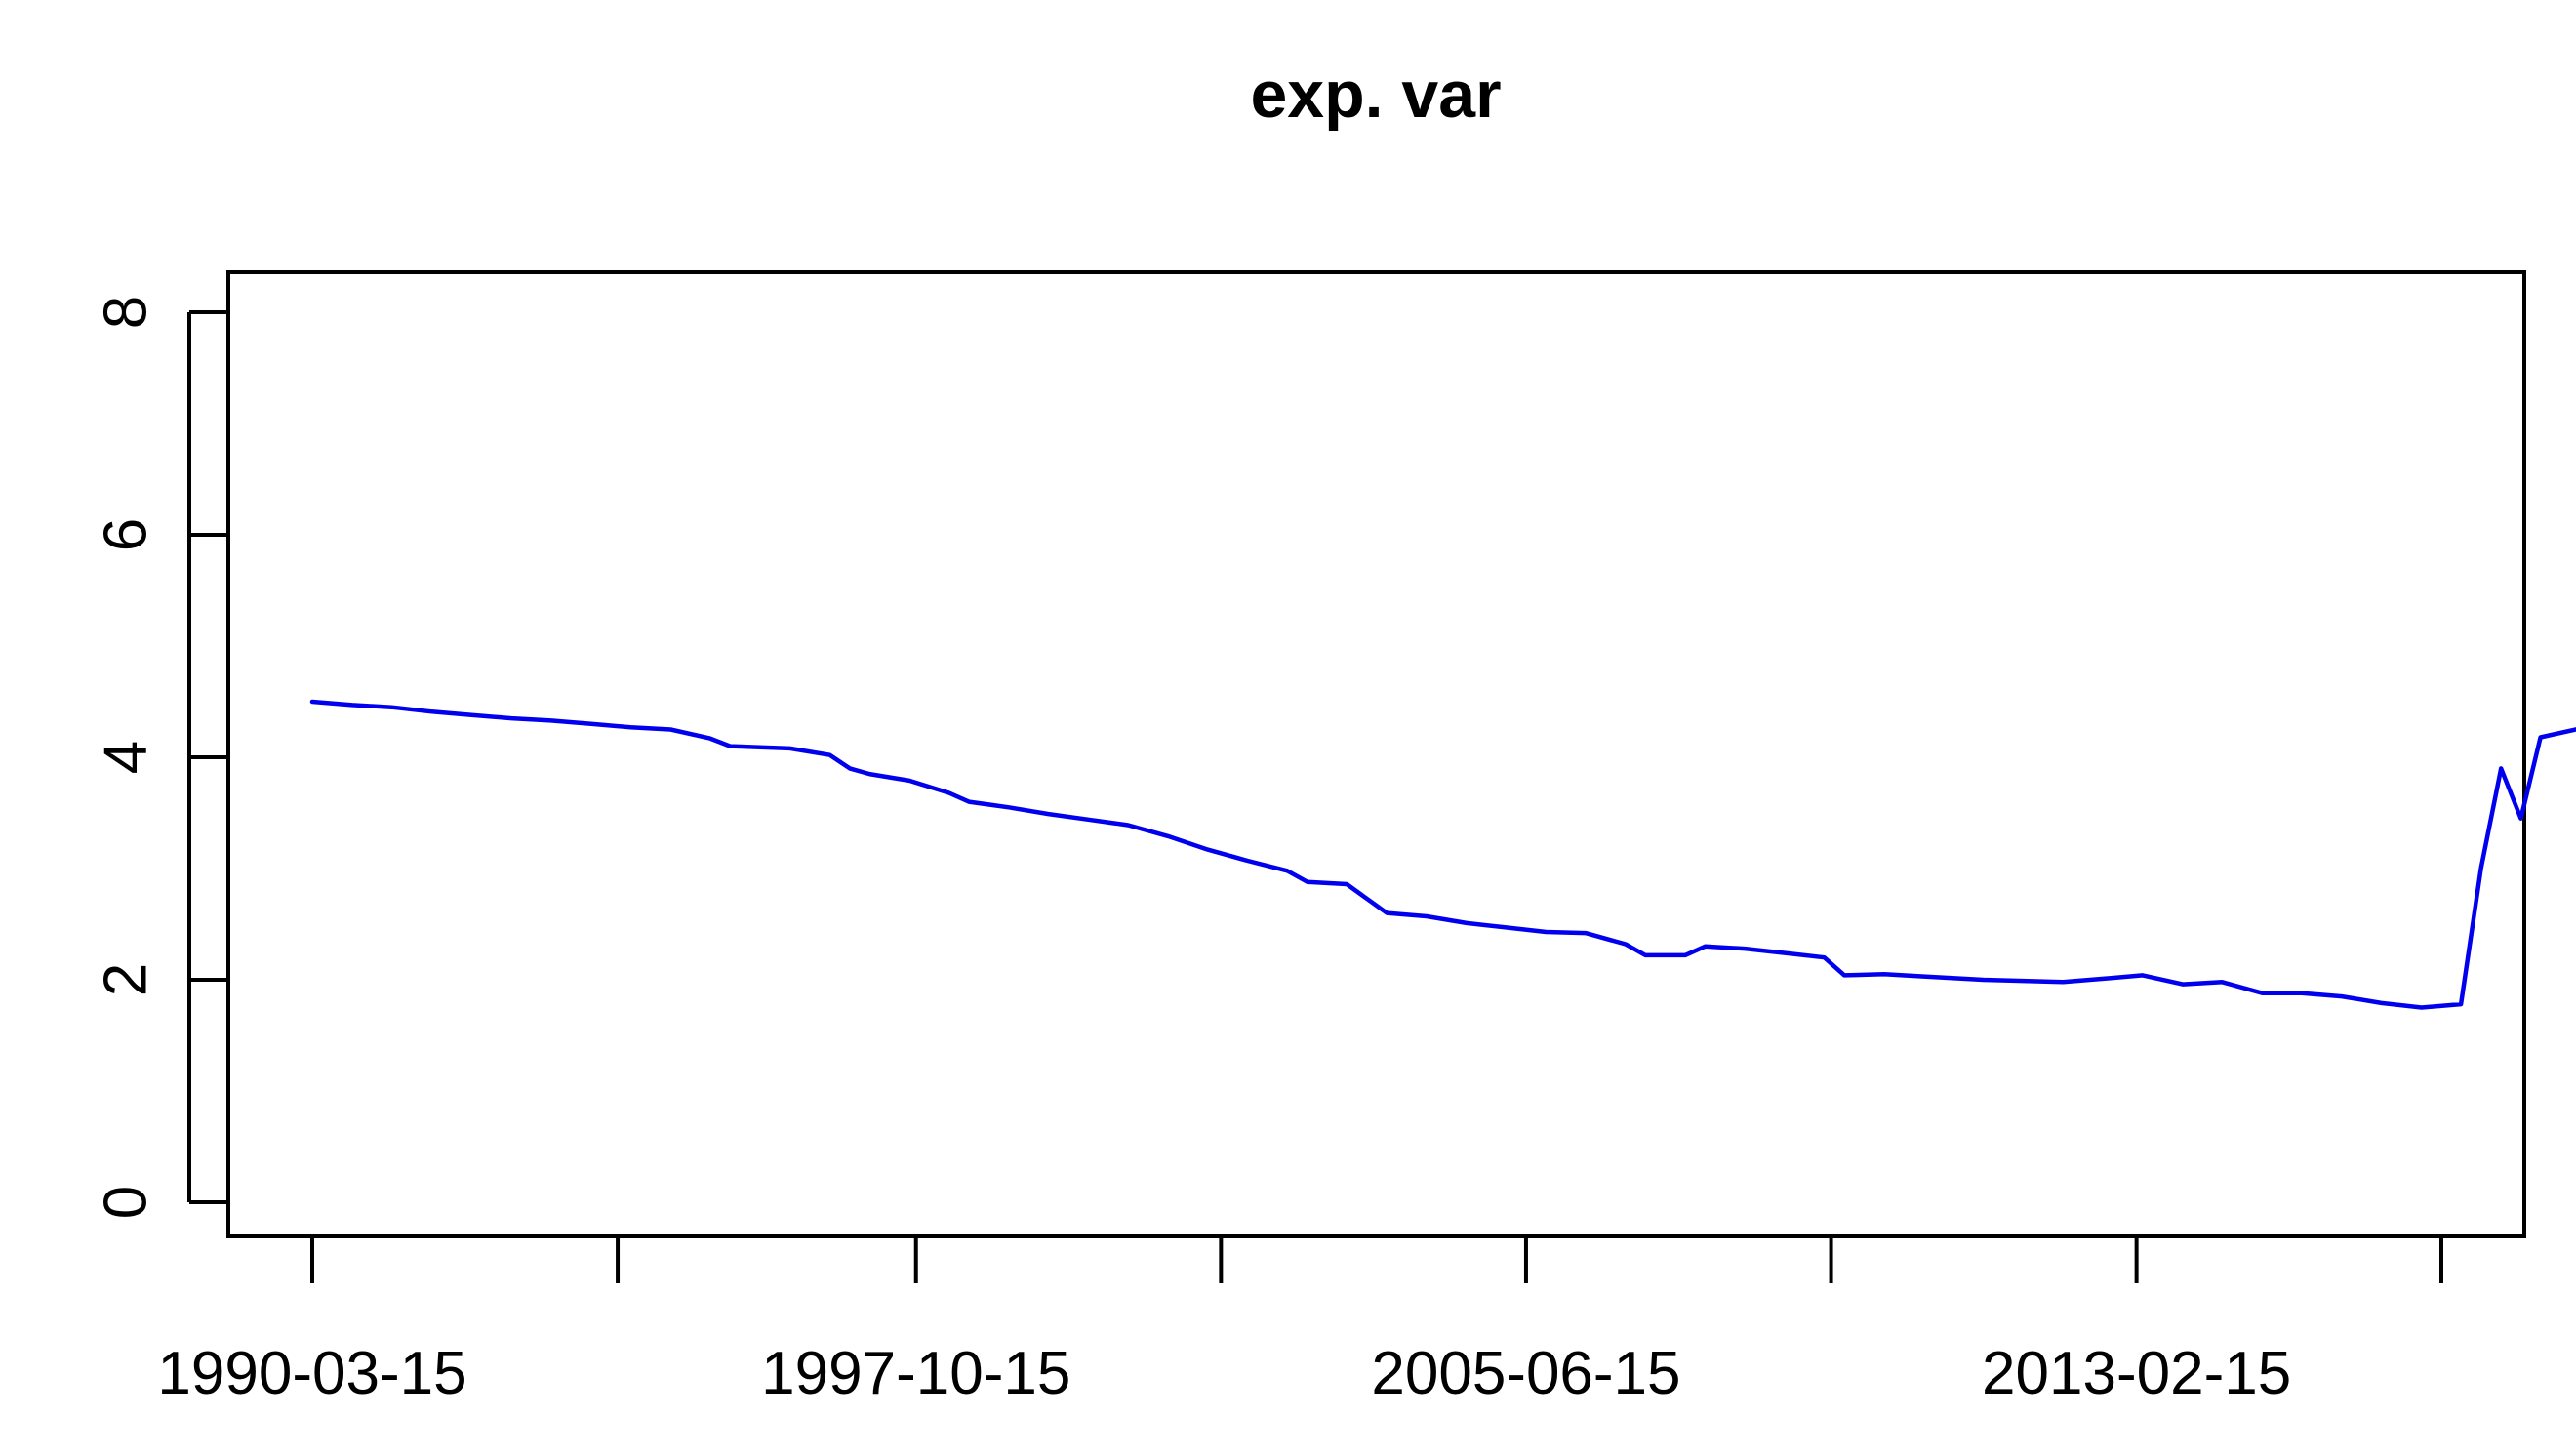 This screenshot has width=2576, height=1456. I want to click on y-axis: 0 2 4 6 8, so click(160, 757).